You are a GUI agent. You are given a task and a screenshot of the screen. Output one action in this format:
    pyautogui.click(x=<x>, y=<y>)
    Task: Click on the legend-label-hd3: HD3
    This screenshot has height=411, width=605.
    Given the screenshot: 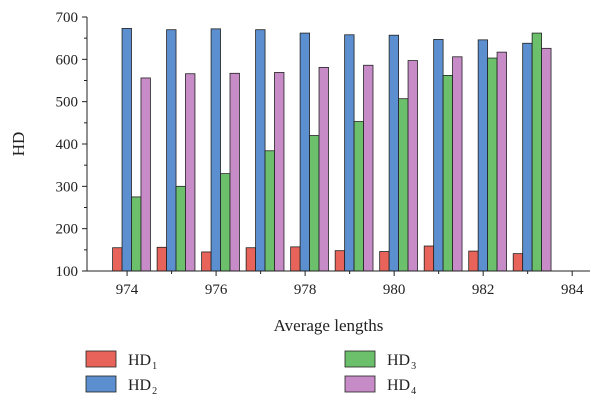 What is the action you would take?
    pyautogui.click(x=401, y=362)
    